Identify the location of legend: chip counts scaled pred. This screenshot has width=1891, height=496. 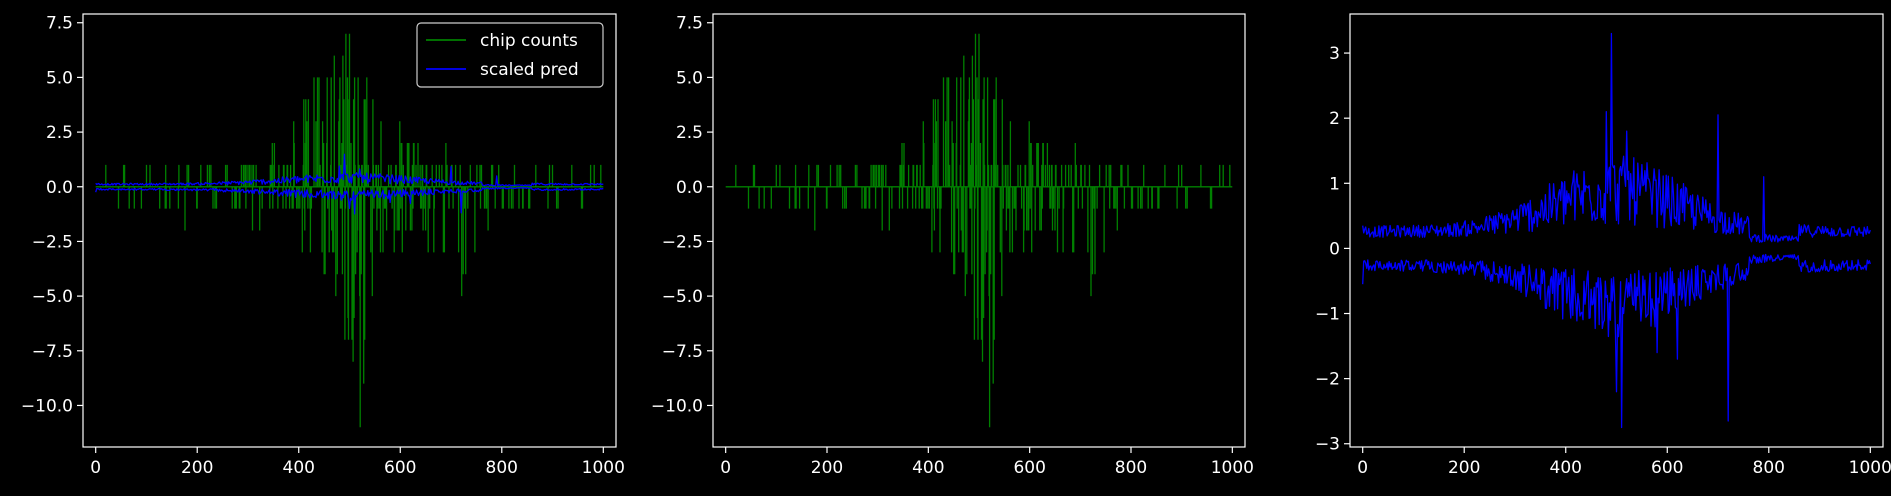
(510, 55).